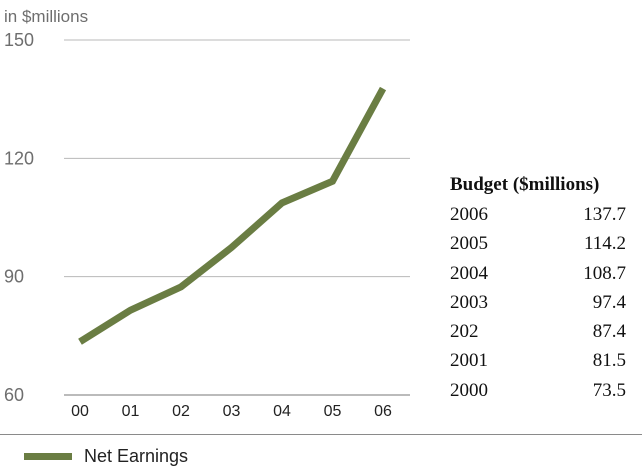 The width and height of the screenshot is (642, 470). Describe the element at coordinates (80, 411) in the screenshot. I see `x-tick-label: 00` at that location.